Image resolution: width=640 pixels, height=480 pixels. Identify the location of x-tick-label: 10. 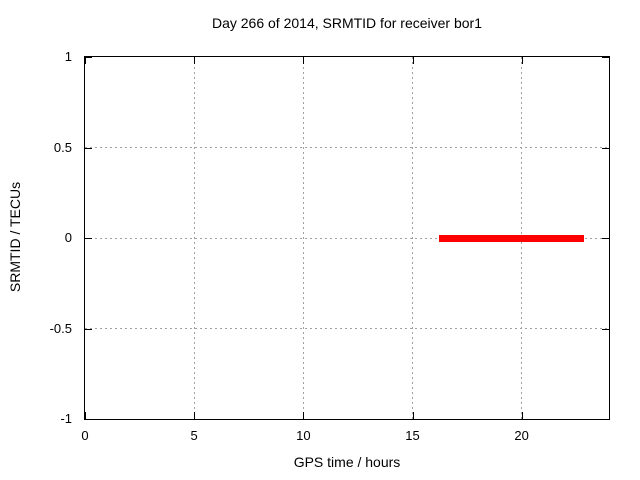
(303, 435).